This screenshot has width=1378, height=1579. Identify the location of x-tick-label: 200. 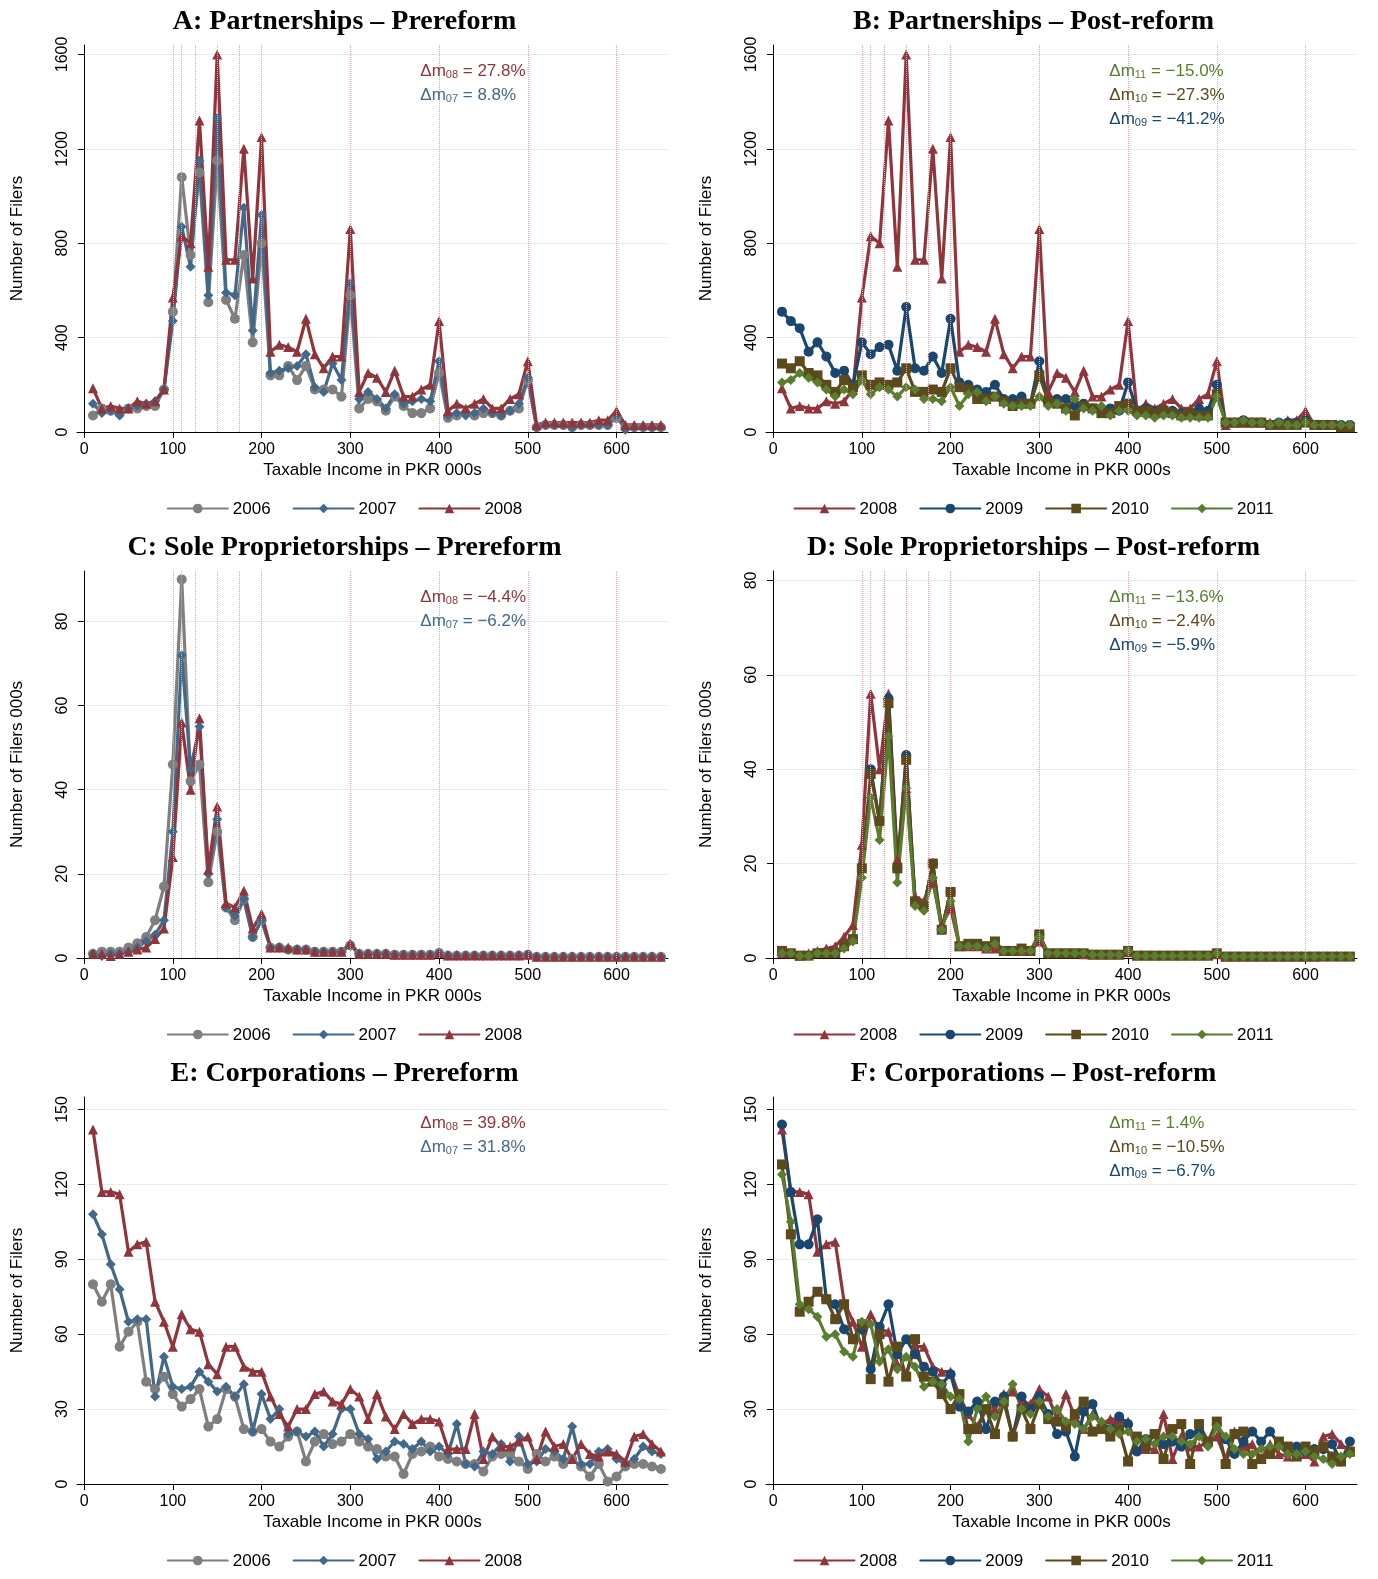
(951, 448).